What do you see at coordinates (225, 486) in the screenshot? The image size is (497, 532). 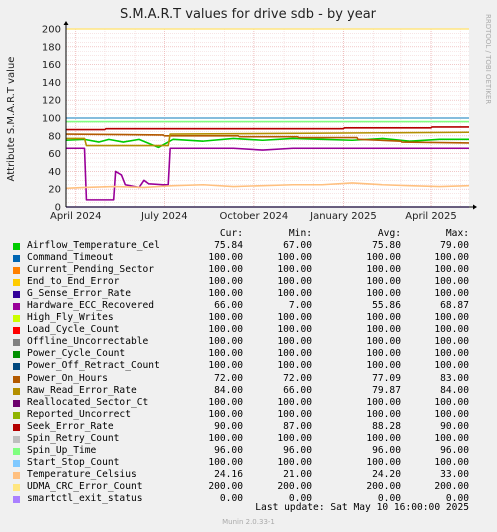 I see `legend-item-cur: 200.00` at bounding box center [225, 486].